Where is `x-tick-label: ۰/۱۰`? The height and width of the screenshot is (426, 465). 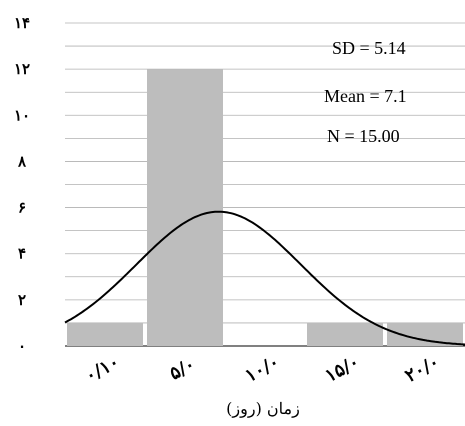 x-tick-label: ۰/۱۰ is located at coordinates (102, 369).